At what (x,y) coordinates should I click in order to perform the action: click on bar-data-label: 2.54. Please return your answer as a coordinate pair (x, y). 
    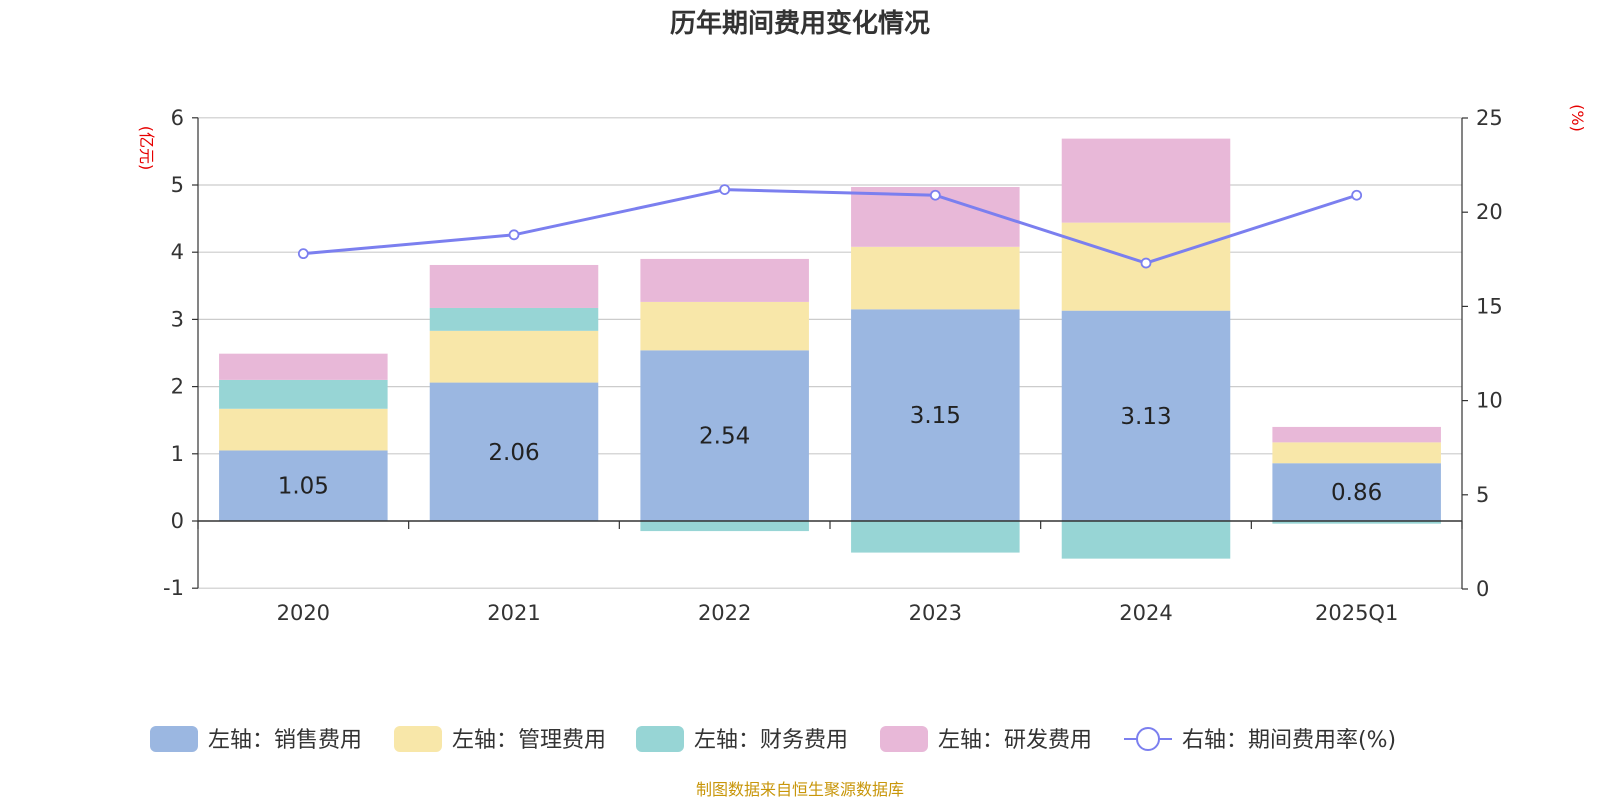
    Looking at the image, I should click on (724, 437).